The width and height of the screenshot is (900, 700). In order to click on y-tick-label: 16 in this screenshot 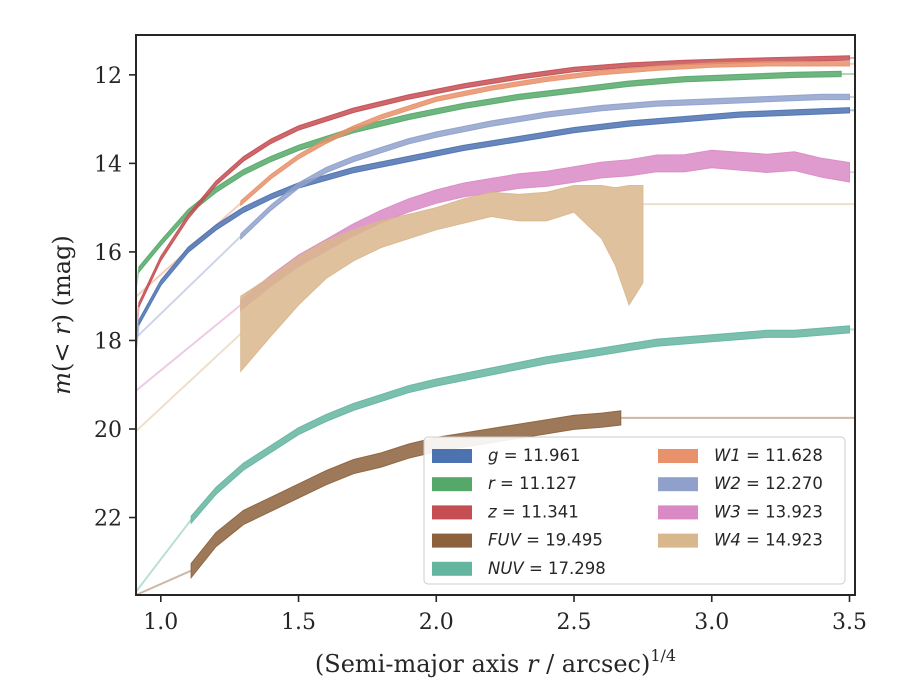, I will do `click(108, 253)`.